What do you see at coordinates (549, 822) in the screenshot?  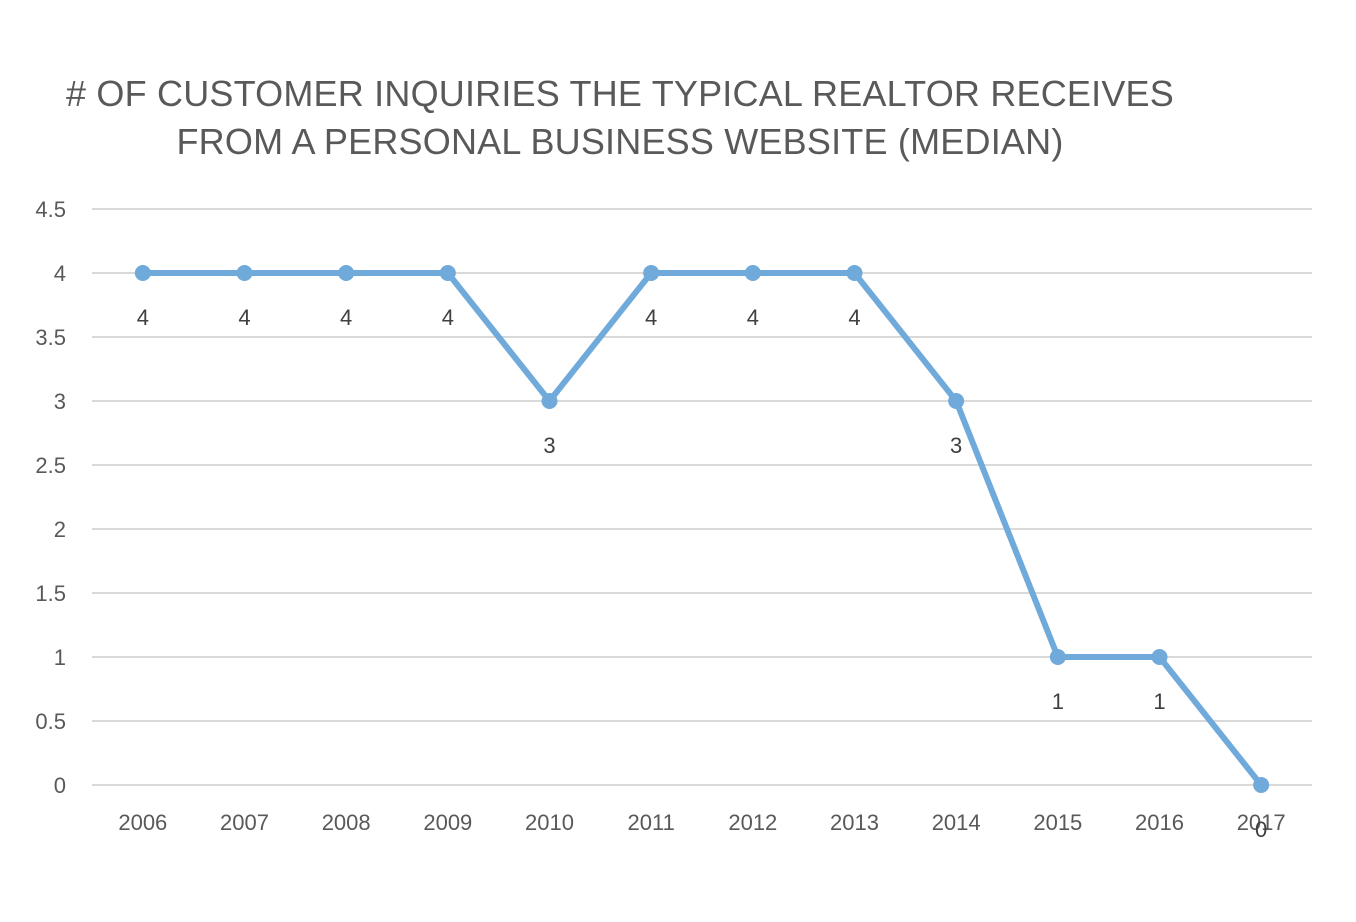 I see `x-tick-label: 2010` at bounding box center [549, 822].